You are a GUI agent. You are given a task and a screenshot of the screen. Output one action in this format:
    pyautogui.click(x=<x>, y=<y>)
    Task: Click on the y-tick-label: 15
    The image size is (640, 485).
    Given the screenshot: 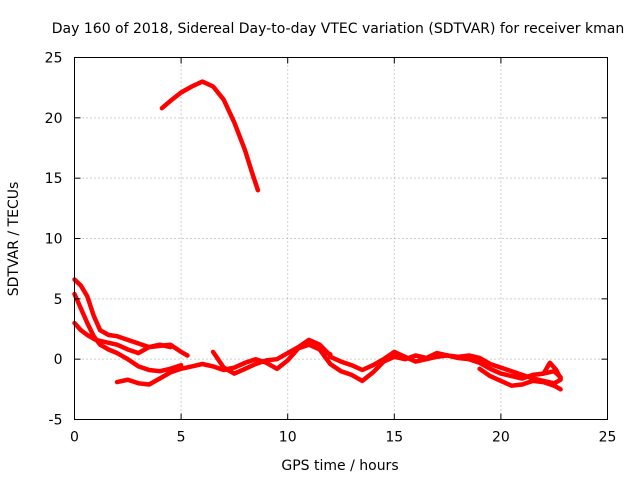 What is the action you would take?
    pyautogui.click(x=54, y=179)
    